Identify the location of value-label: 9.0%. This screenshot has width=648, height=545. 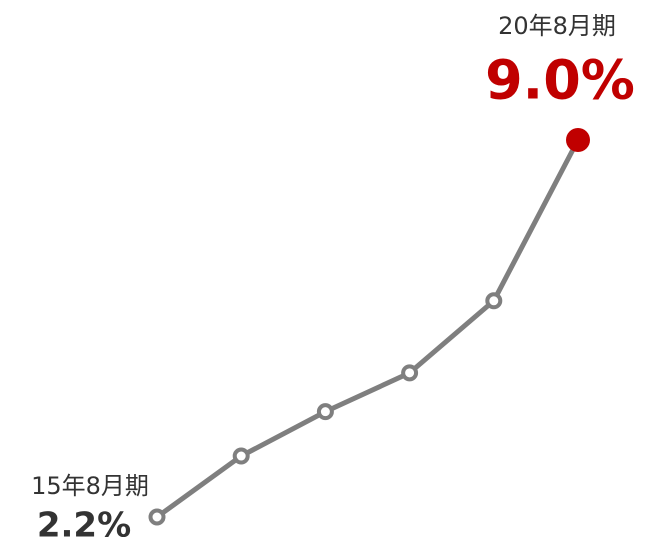
(560, 80).